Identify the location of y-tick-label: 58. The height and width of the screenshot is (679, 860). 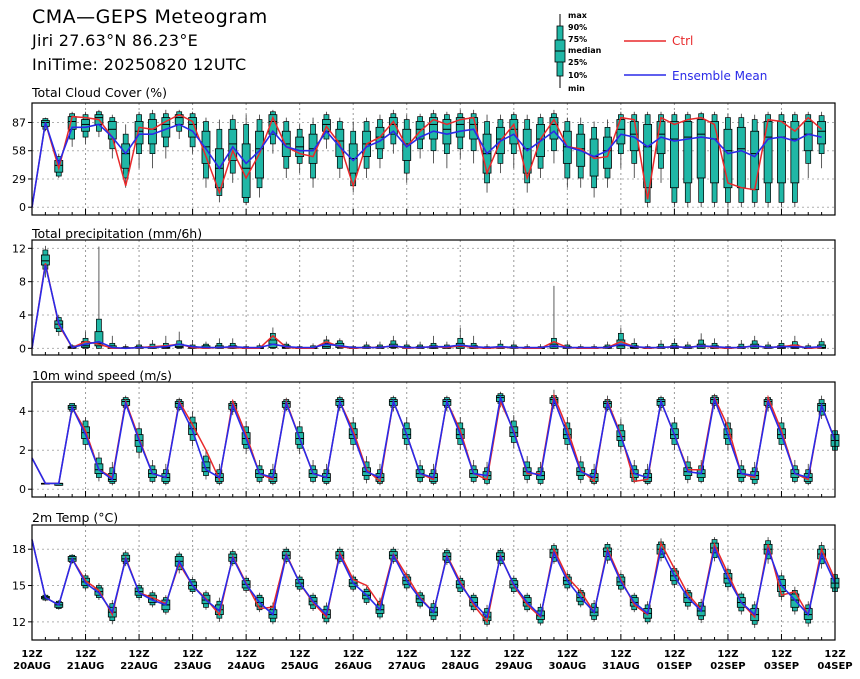
(19, 151).